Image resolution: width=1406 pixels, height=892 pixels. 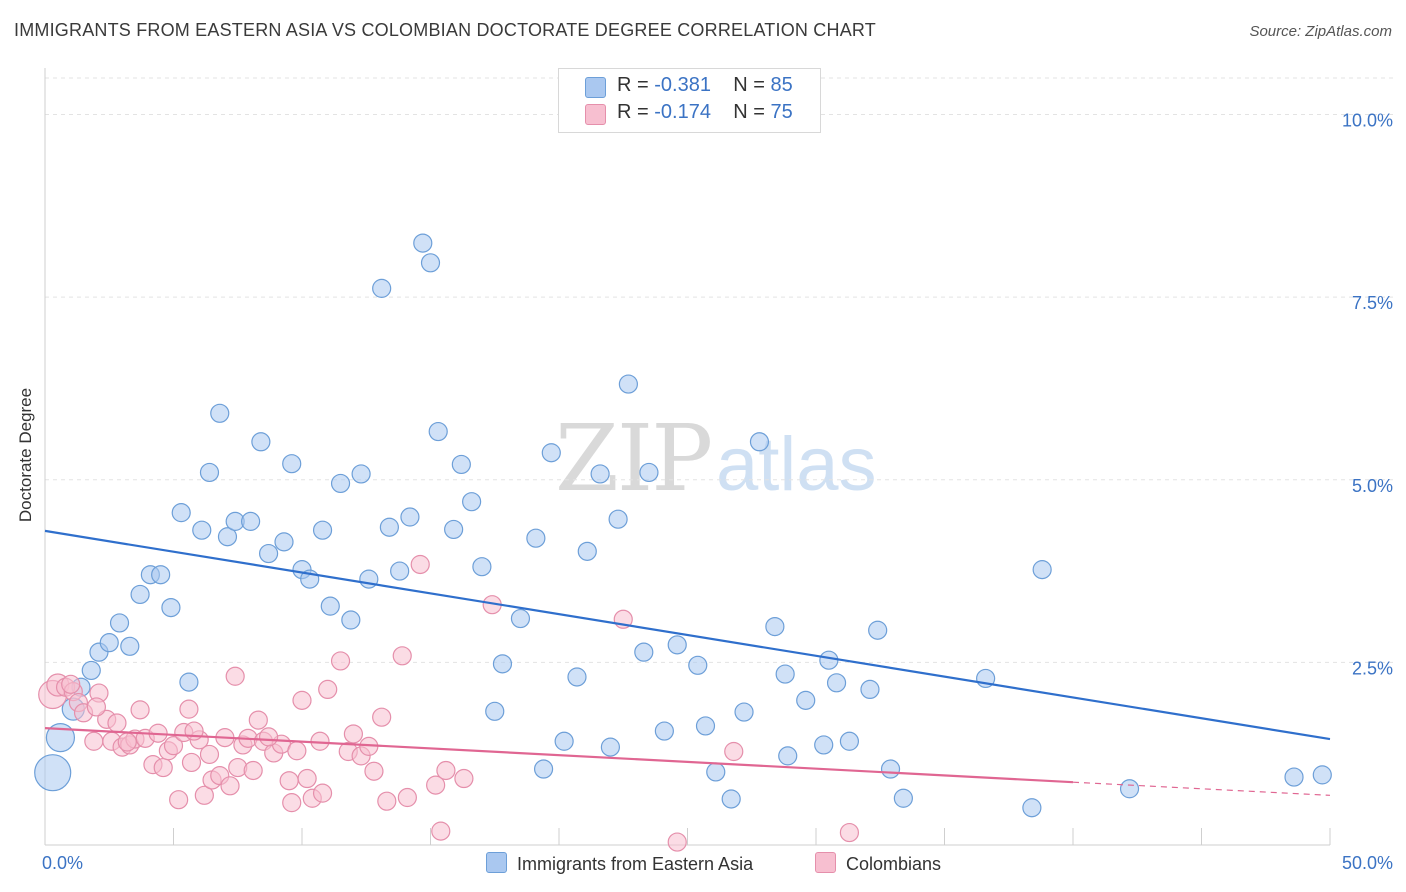 What do you see at coordinates (633, 112) in the screenshot?
I see `legend-r-label: R =` at bounding box center [633, 112].